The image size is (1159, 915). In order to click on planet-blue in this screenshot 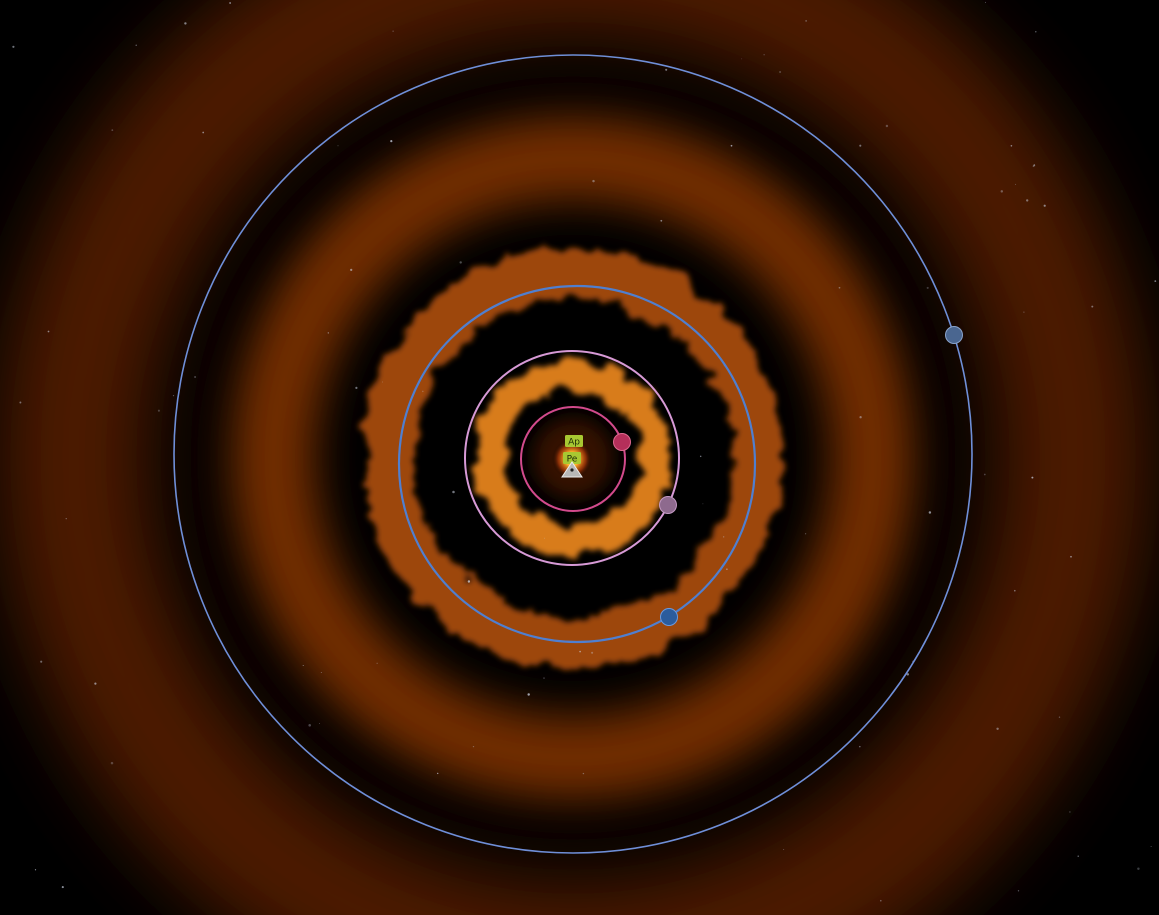, I will do `click(669, 617)`.